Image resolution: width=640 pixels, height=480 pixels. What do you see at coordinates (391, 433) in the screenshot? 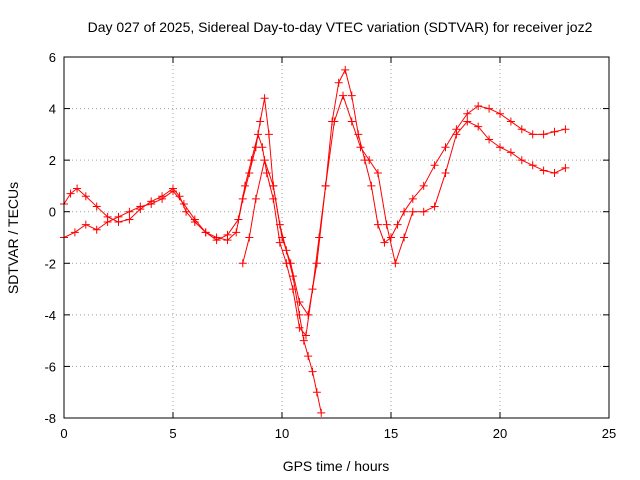
I see `x-tick-label: 15` at bounding box center [391, 433].